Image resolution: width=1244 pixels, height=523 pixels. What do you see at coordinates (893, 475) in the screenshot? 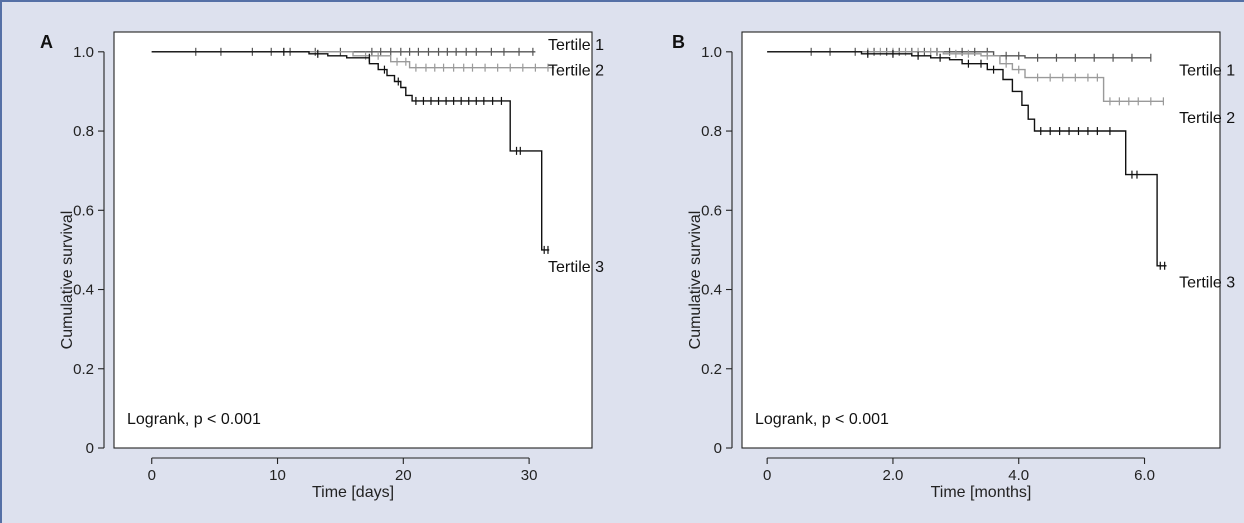
I see `x-tick-label: 2.0` at bounding box center [893, 475].